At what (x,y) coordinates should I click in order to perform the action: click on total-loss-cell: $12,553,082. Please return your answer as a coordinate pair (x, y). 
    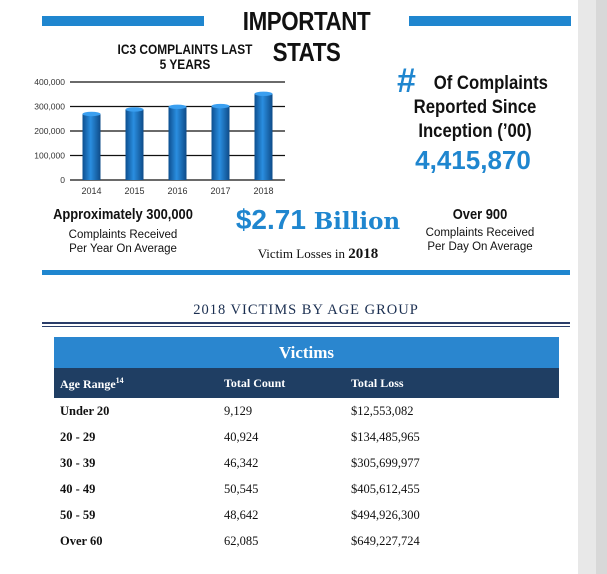
    Looking at the image, I should click on (382, 411).